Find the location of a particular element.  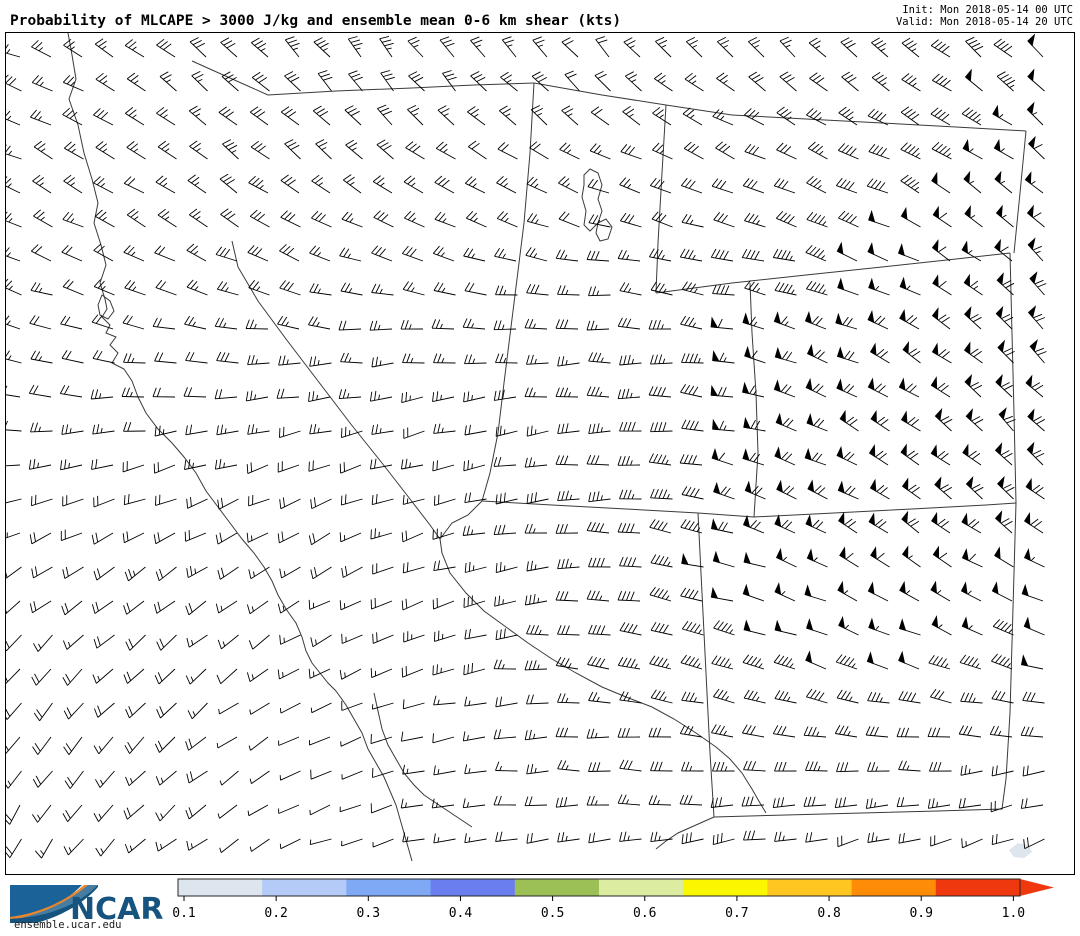

colorbar-tick-label: 0.1 is located at coordinates (183, 913).